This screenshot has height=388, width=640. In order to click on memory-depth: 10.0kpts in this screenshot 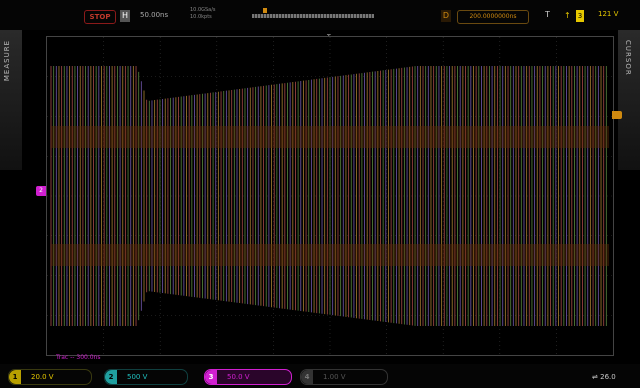, I will do `click(201, 17)`.